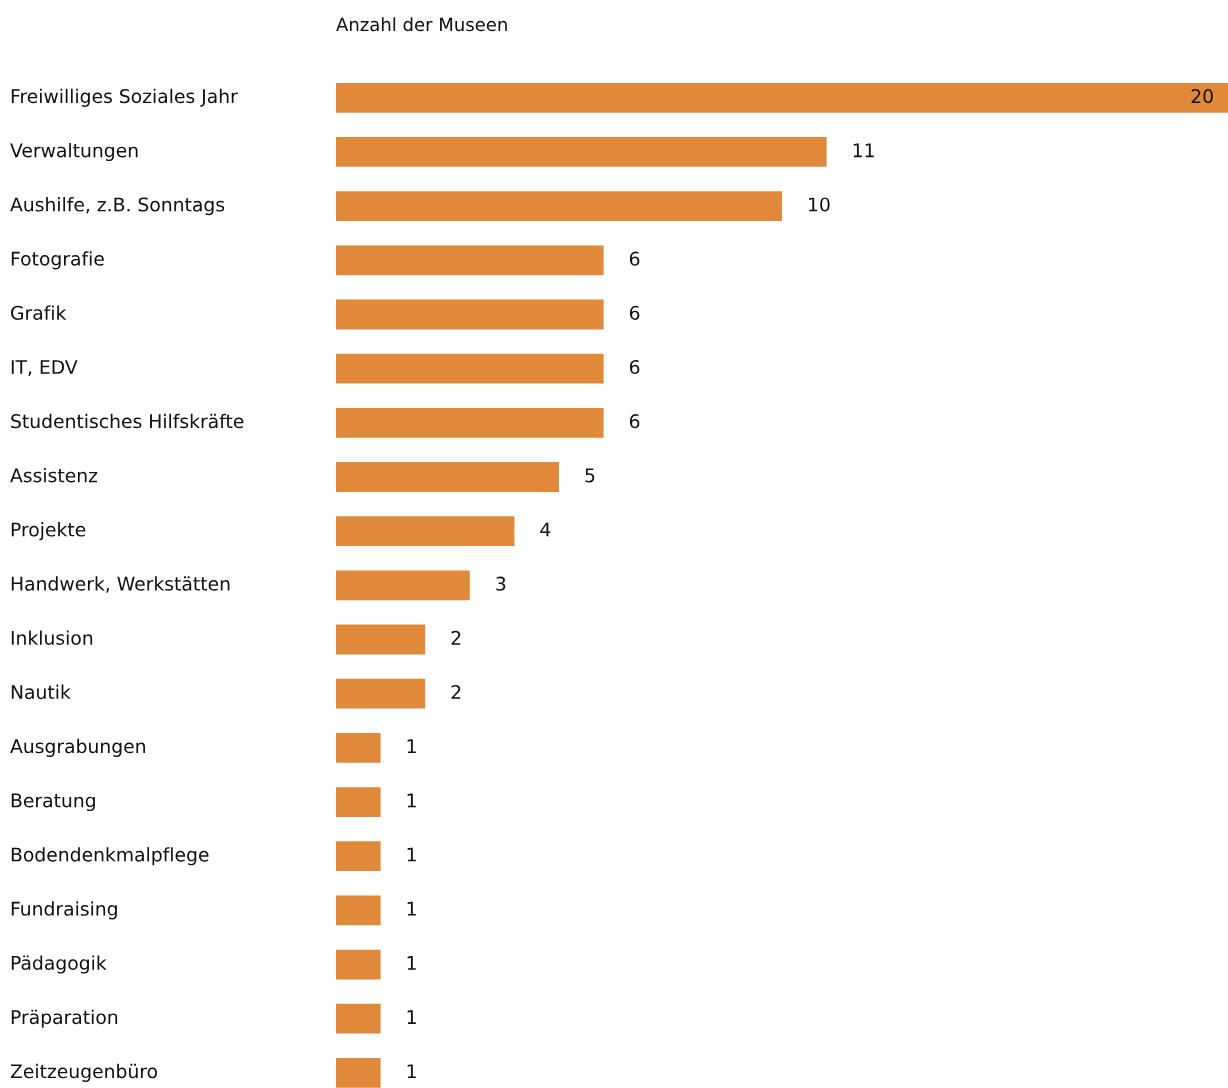 The height and width of the screenshot is (1088, 1228). I want to click on y-tick-label: Präparation, so click(64, 1018).